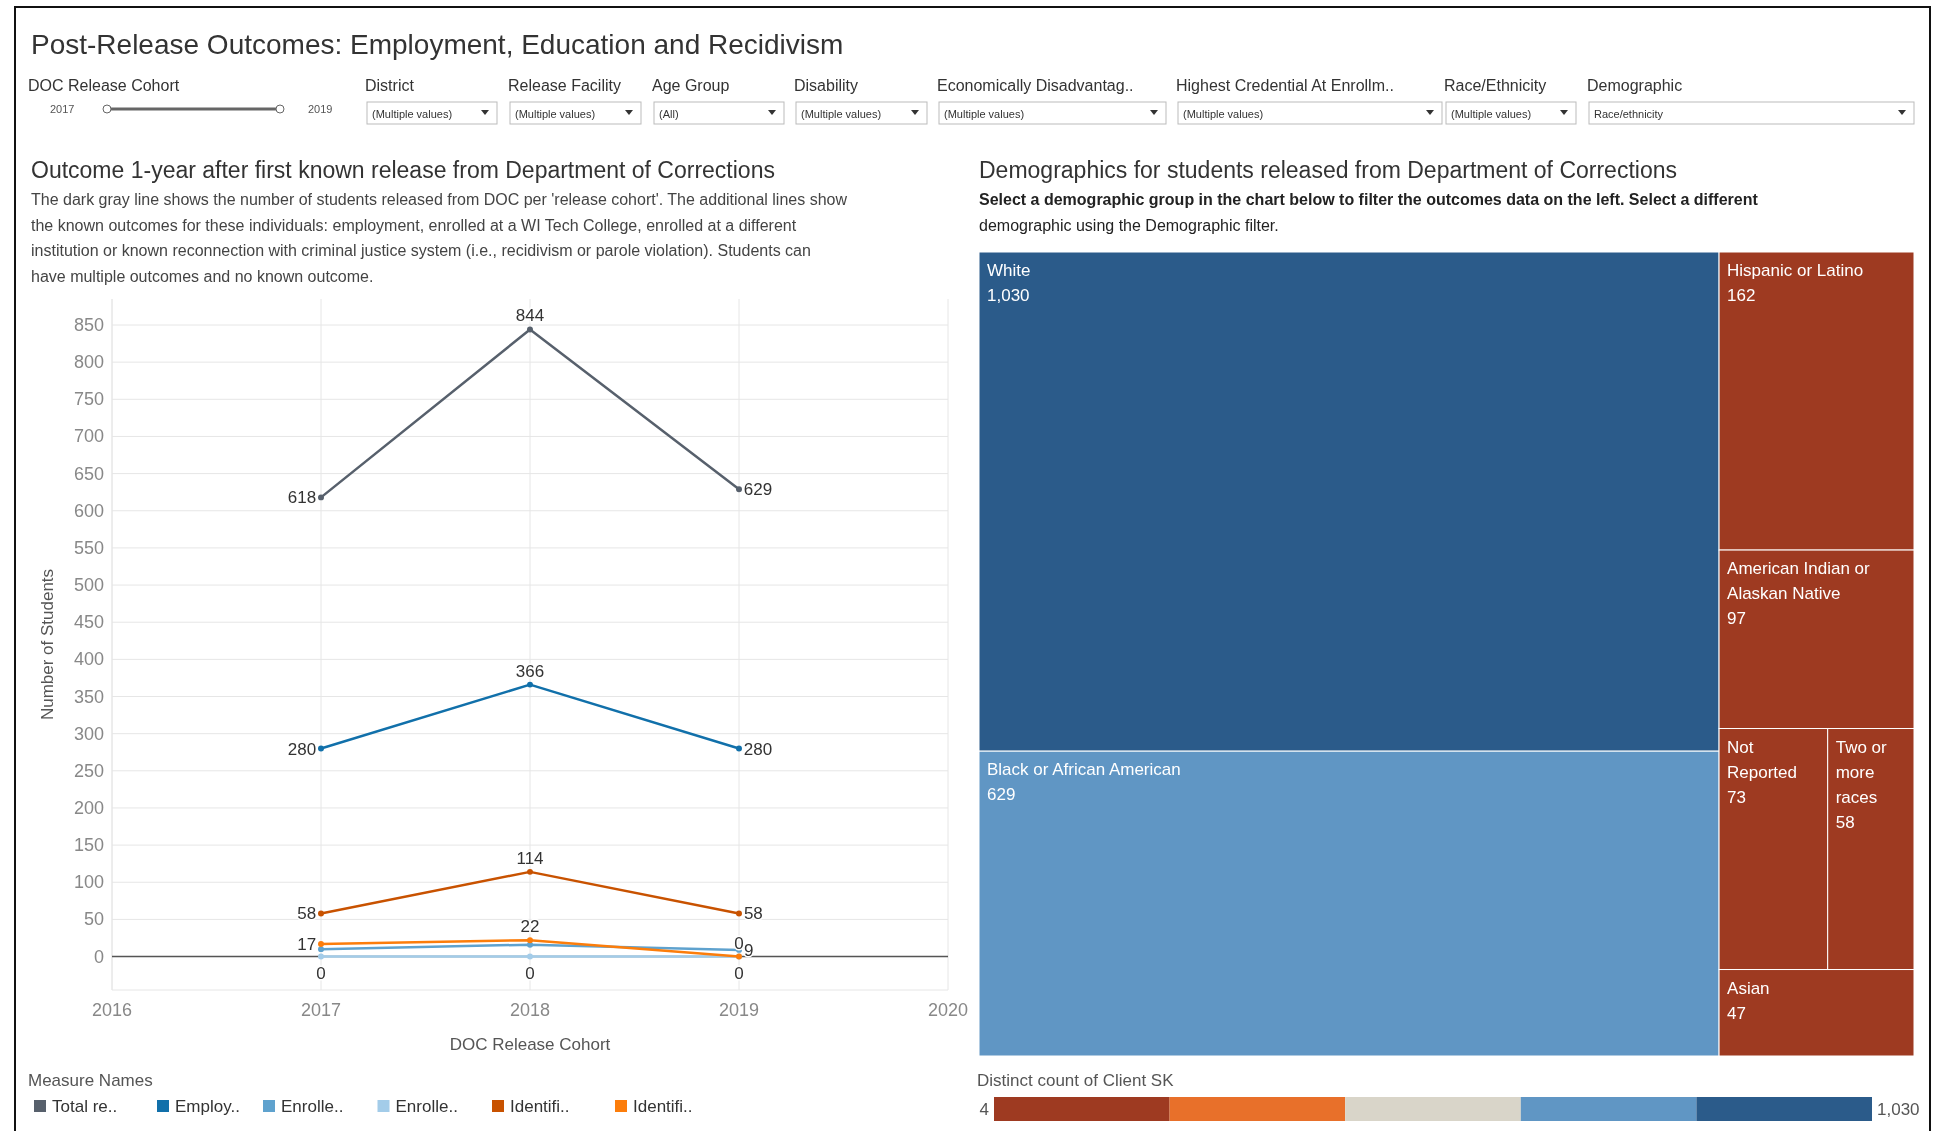 This screenshot has height=1131, width=1939. What do you see at coordinates (1035, 85) in the screenshot?
I see `text: Economically Disadvantag..` at bounding box center [1035, 85].